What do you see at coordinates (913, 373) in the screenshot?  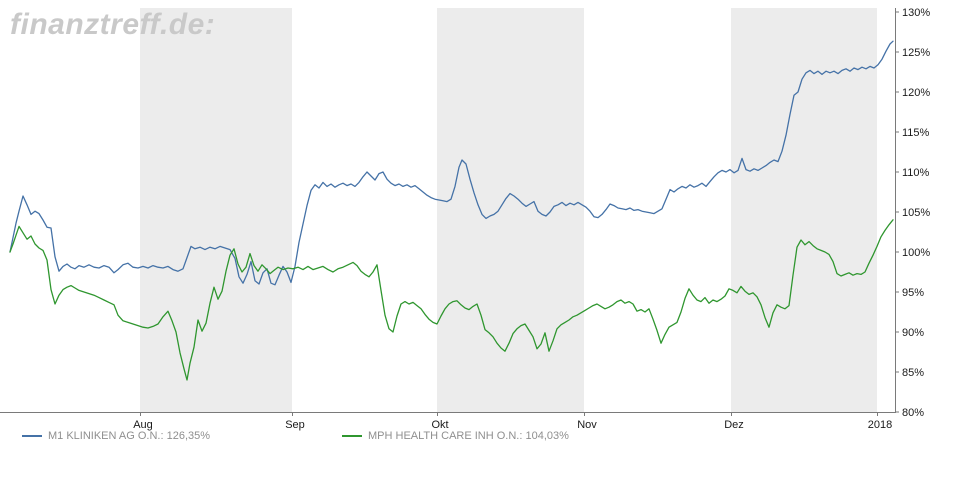 I see `svg-text: 85%` at bounding box center [913, 373].